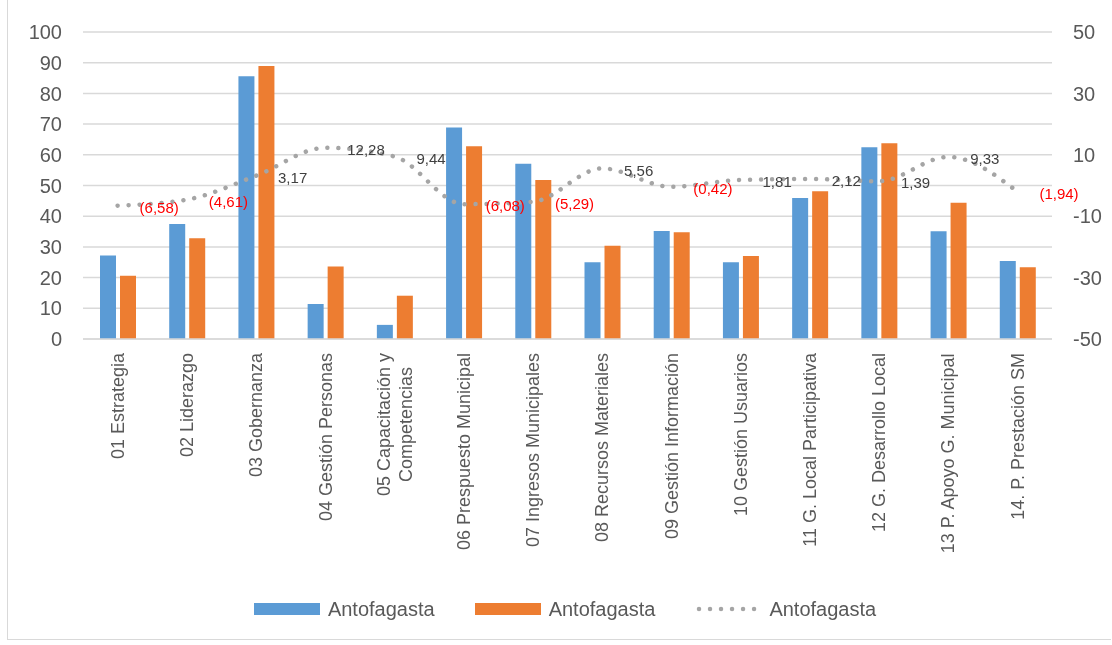 Image resolution: width=1112 pixels, height=645 pixels. What do you see at coordinates (948, 453) in the screenshot?
I see `x-tick-label: 13 P. Apoyo G. Municipal` at bounding box center [948, 453].